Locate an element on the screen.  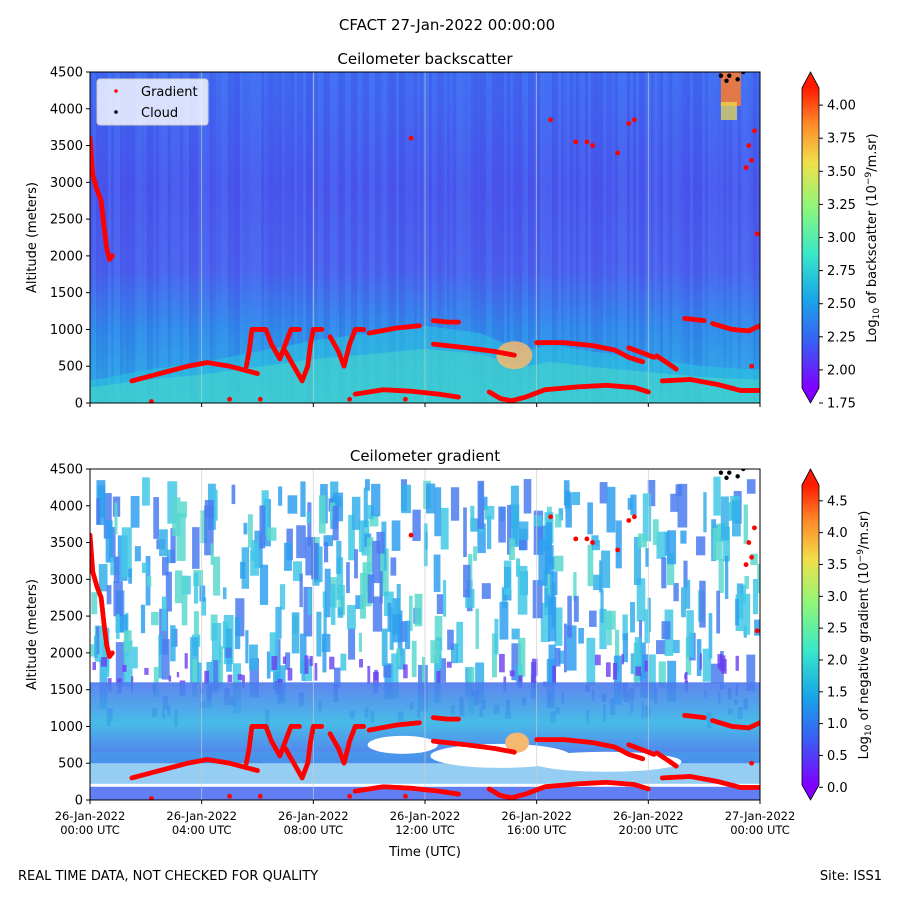
x-axis-label: Time (UTC) is located at coordinates (424, 852).